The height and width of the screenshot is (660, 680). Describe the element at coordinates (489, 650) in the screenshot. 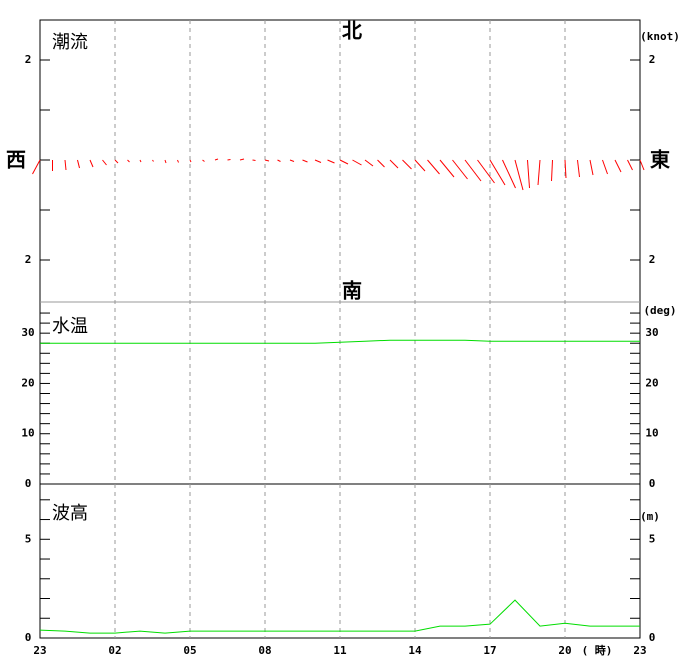

I see `x-tick-label: 17` at that location.